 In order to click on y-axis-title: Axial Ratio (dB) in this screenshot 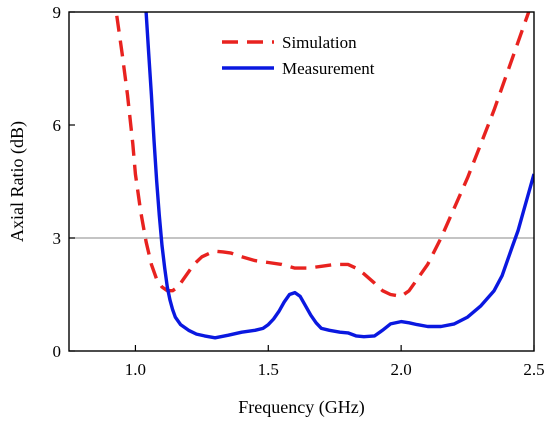, I will do `click(17, 181)`.